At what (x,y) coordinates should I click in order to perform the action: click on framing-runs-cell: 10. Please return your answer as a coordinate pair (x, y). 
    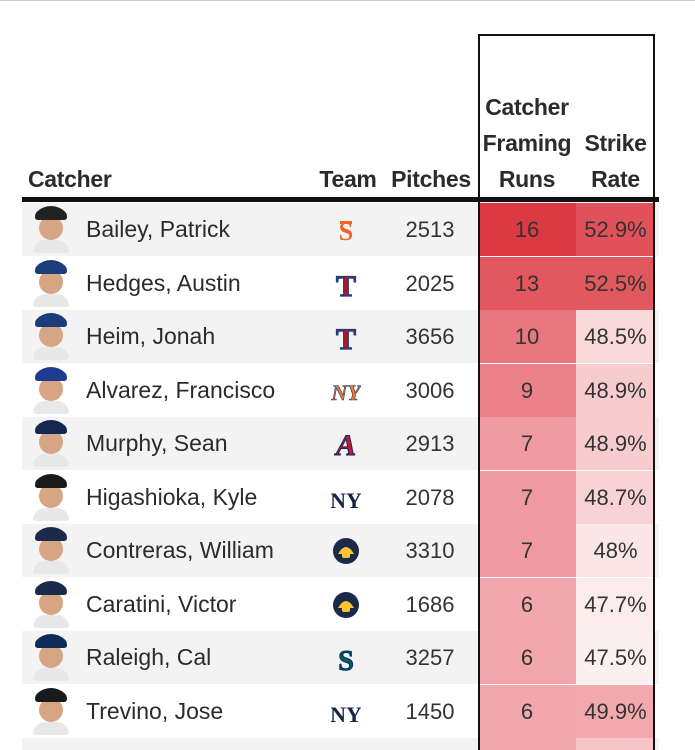
    Looking at the image, I should click on (527, 336).